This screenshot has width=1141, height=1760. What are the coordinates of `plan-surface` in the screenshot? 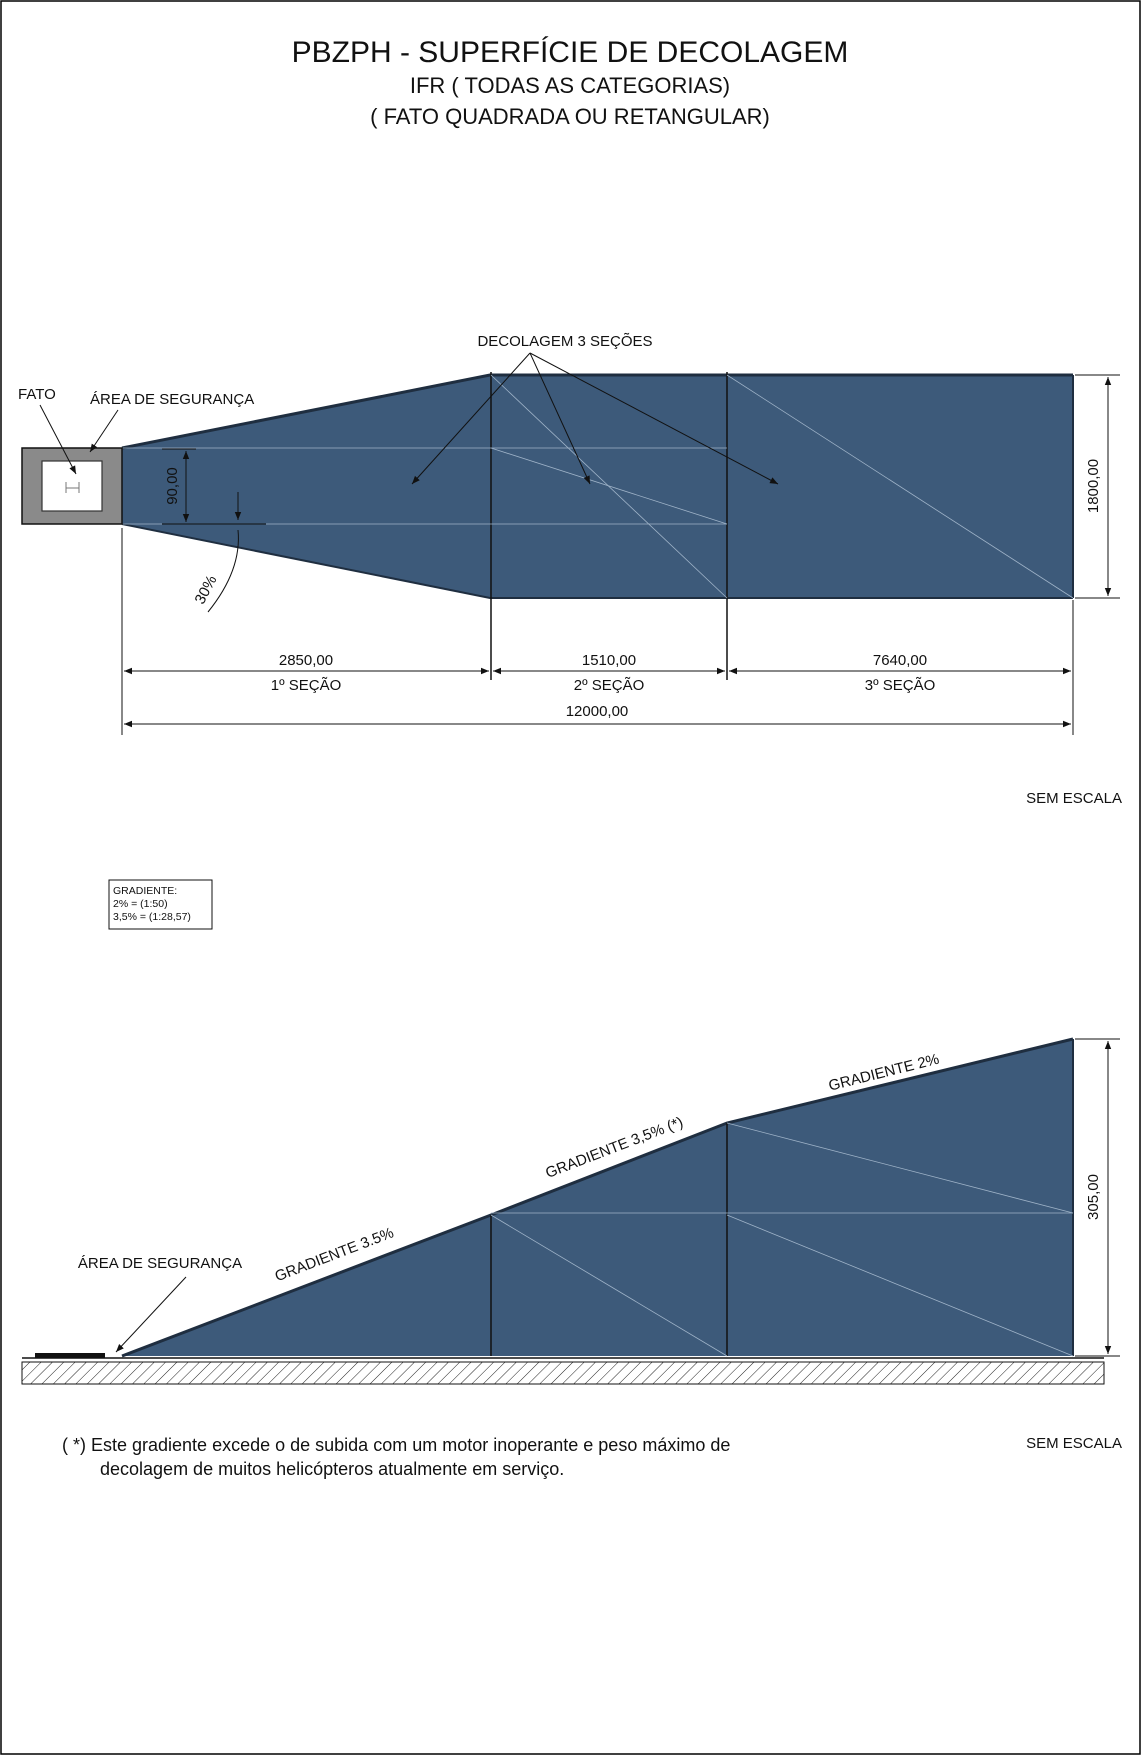 It's located at (597, 486).